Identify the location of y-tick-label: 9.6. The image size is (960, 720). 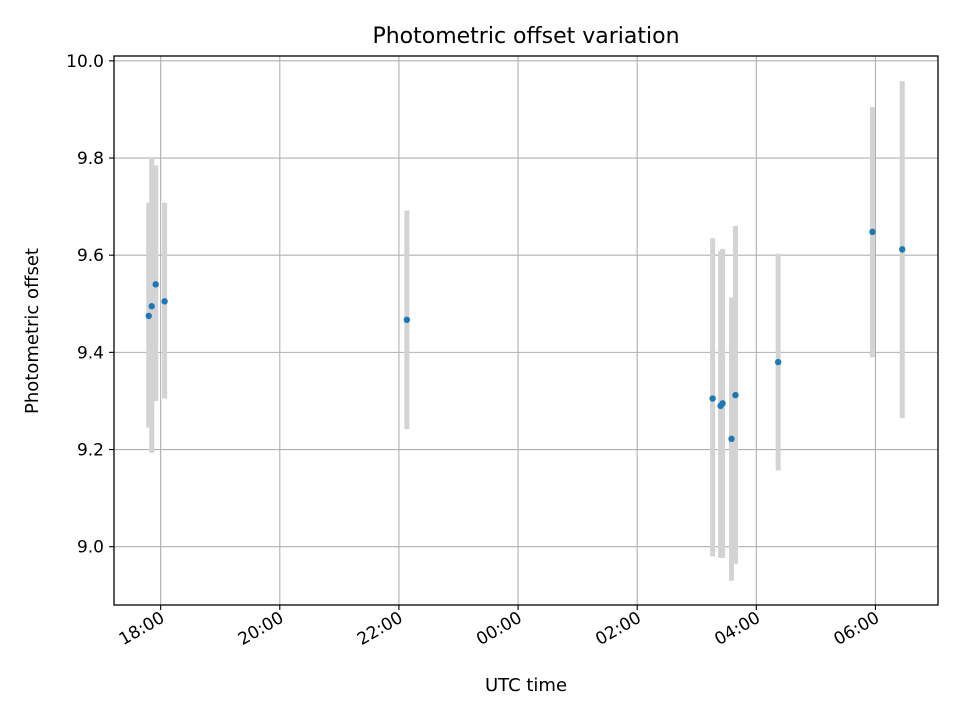
(90, 256).